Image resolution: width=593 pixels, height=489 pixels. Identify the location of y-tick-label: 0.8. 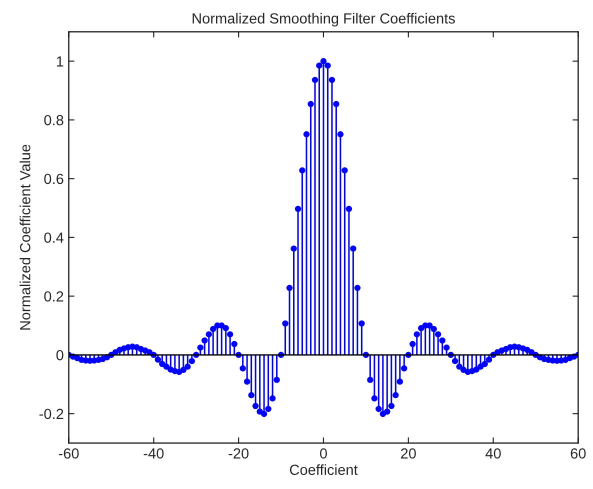
(54, 120).